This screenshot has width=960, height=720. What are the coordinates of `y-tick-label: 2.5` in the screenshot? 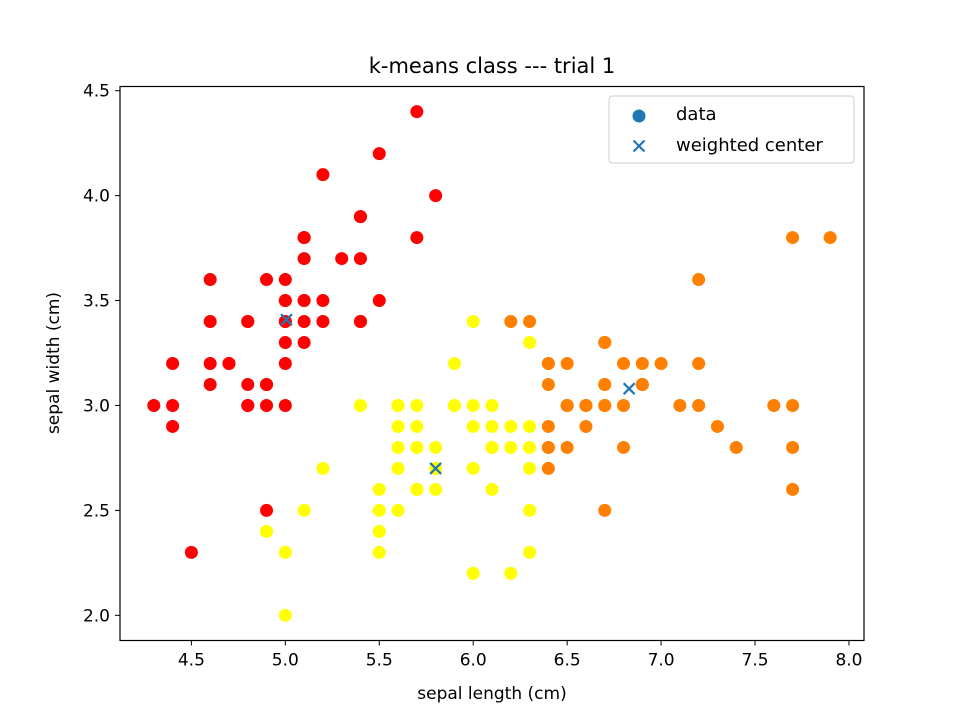 It's located at (96, 511).